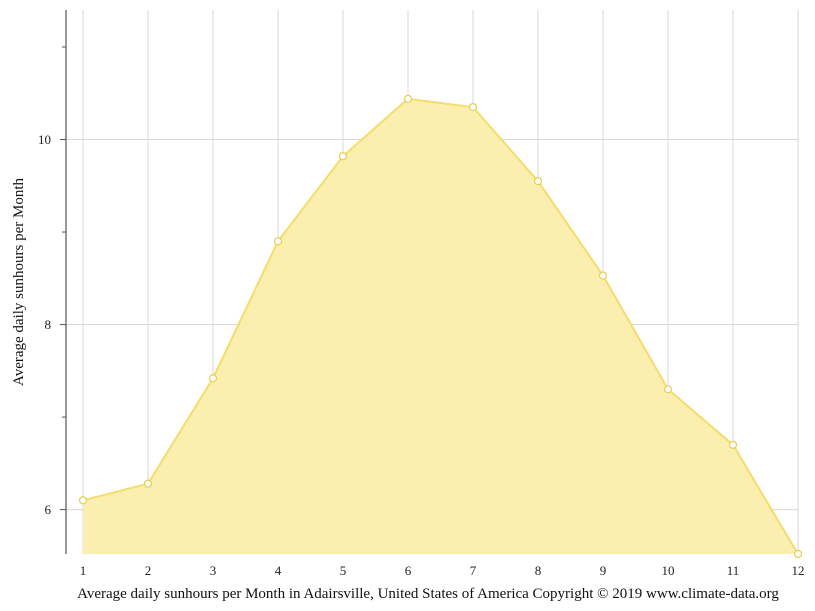 This screenshot has width=815, height=611. I want to click on x-tick-label-2: 2, so click(148, 570).